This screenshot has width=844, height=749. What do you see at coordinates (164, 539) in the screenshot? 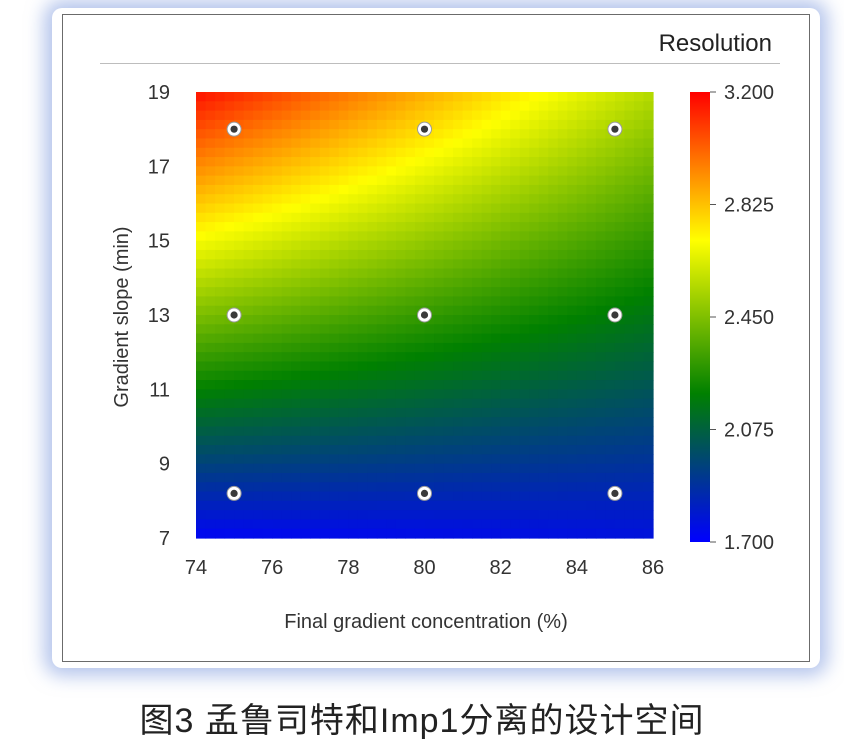
I see `y-tick-label: 7` at bounding box center [164, 539].